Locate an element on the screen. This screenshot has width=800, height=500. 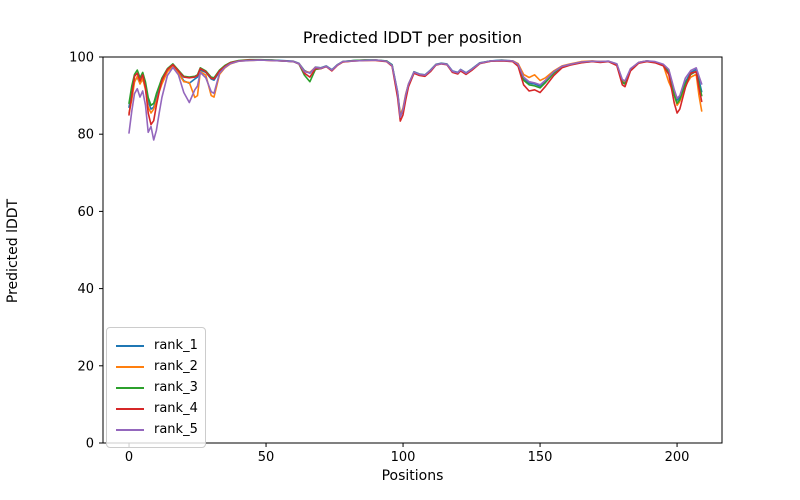
y-tick-label: 80 is located at coordinates (85, 135).